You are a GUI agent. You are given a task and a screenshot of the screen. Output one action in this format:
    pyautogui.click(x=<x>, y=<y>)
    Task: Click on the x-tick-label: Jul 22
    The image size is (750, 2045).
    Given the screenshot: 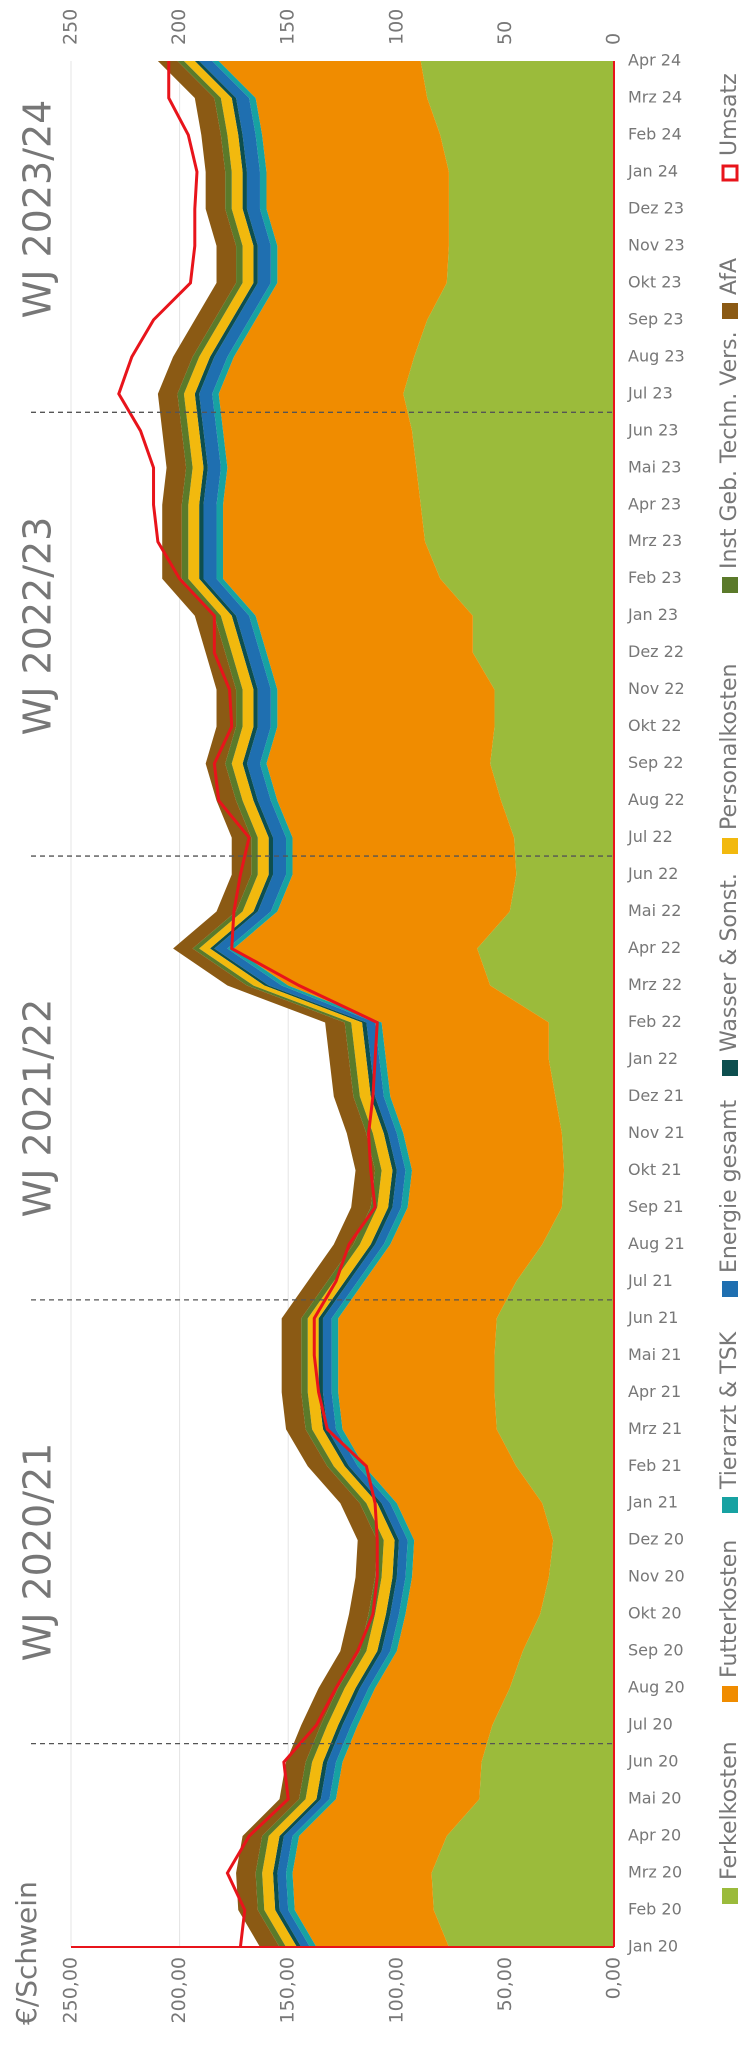 What is the action you would take?
    pyautogui.click(x=650, y=836)
    